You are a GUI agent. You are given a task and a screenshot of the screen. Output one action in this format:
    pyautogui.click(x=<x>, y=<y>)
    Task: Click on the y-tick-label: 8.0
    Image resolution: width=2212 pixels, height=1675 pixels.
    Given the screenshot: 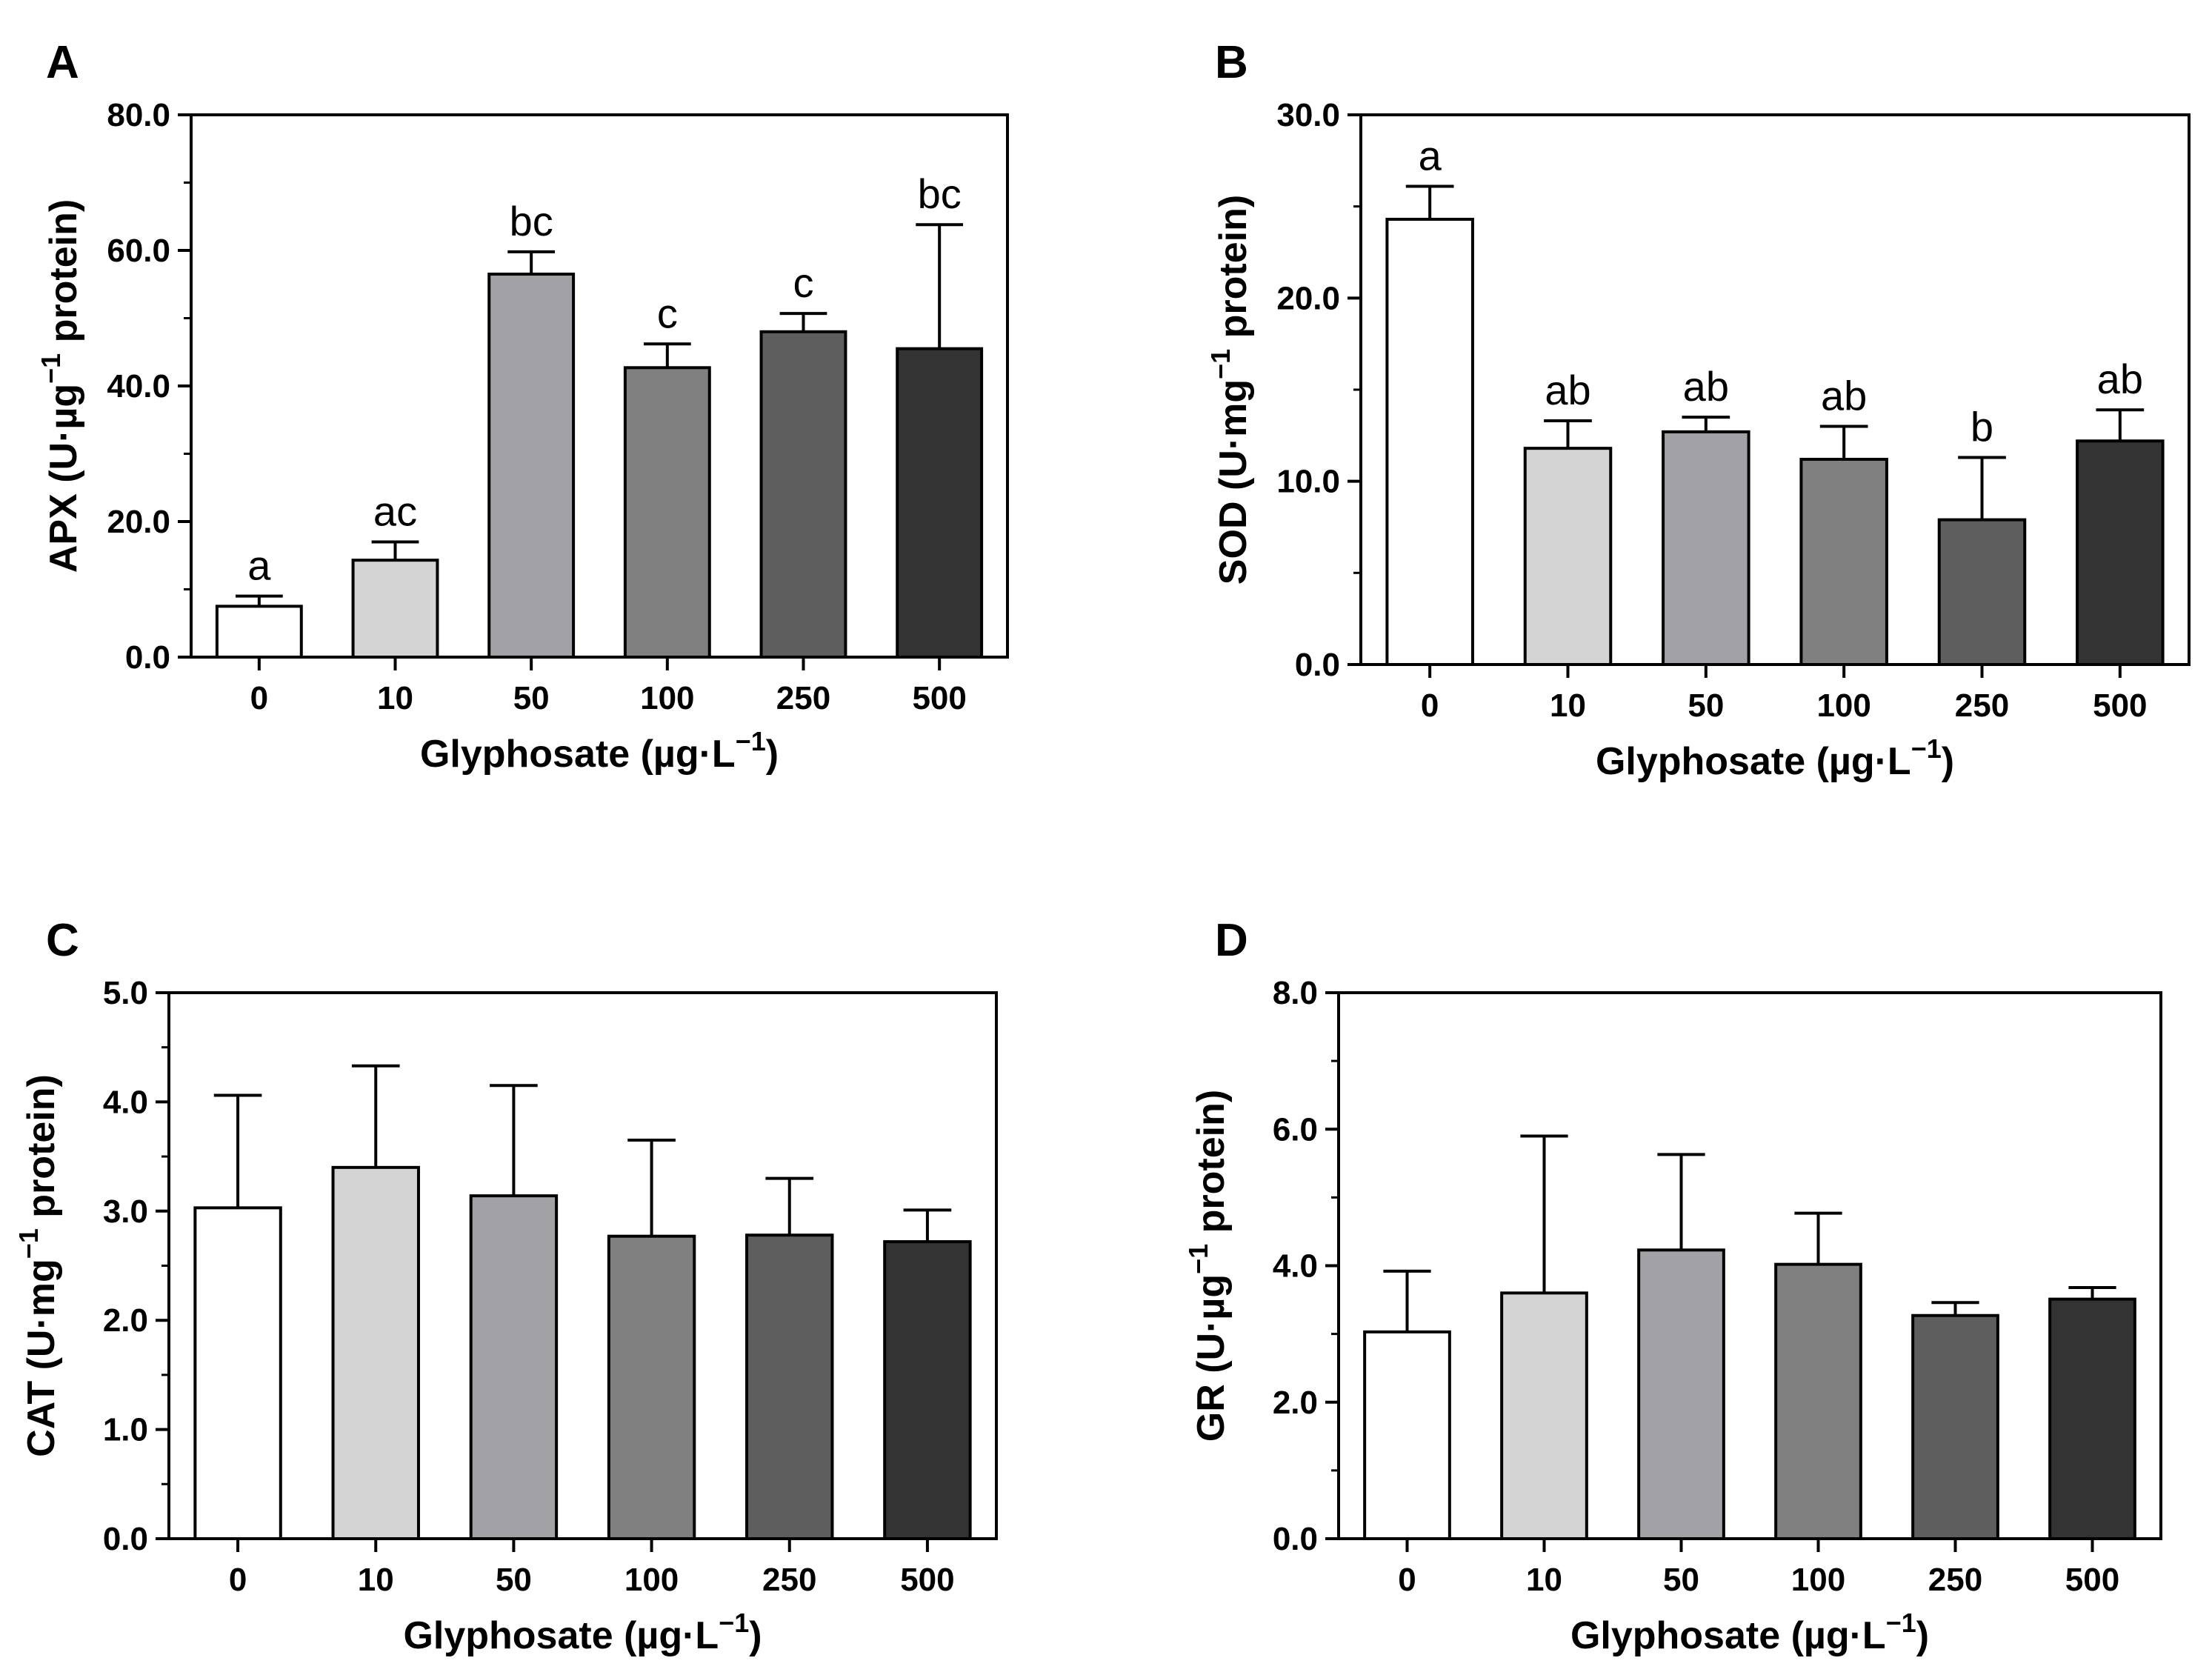 What is the action you would take?
    pyautogui.click(x=1295, y=993)
    